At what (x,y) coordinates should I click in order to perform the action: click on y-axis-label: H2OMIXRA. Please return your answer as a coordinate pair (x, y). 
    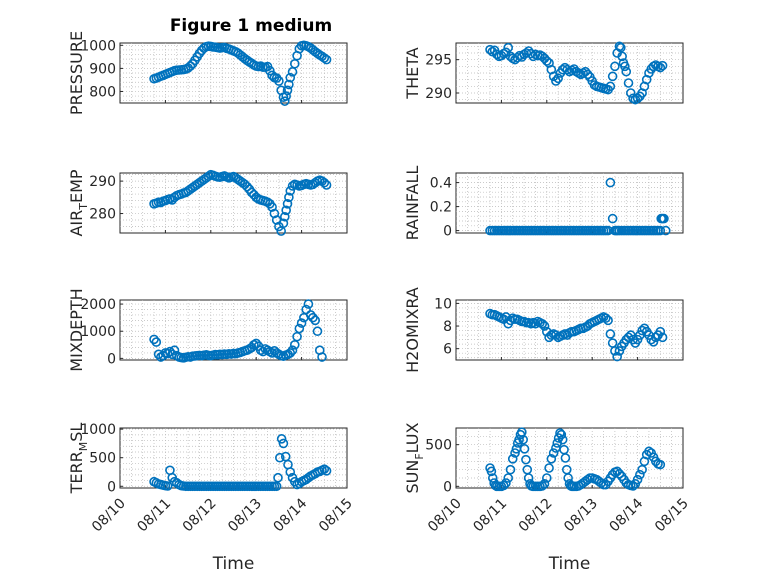
    Looking at the image, I should click on (412, 330).